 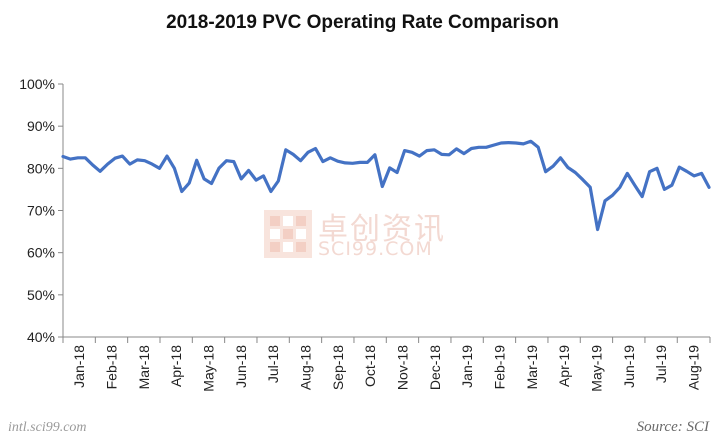 I want to click on source-label: Source: SCI, so click(x=672, y=427).